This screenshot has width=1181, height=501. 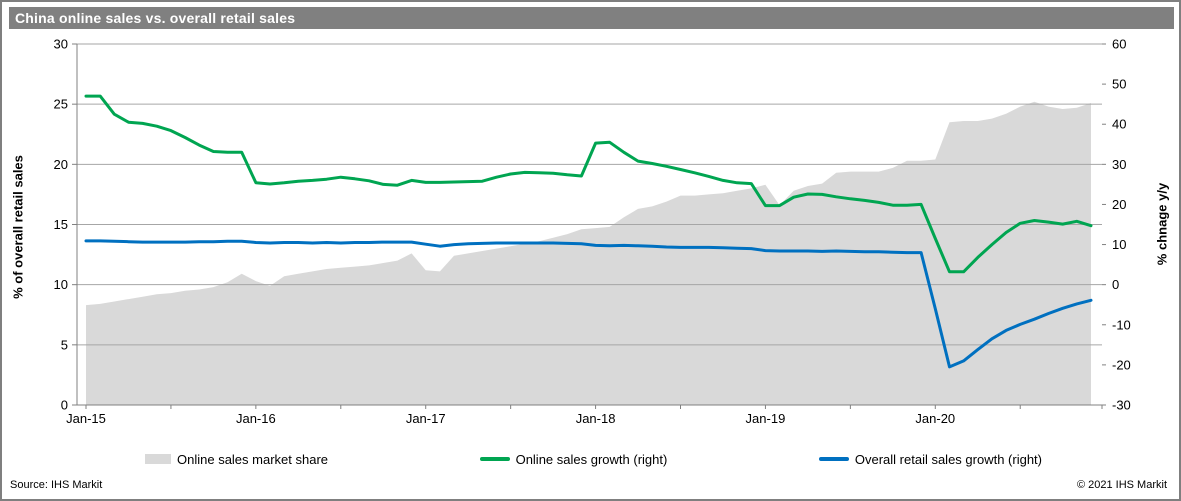 What do you see at coordinates (61, 224) in the screenshot?
I see `y-left-tick-label: 15` at bounding box center [61, 224].